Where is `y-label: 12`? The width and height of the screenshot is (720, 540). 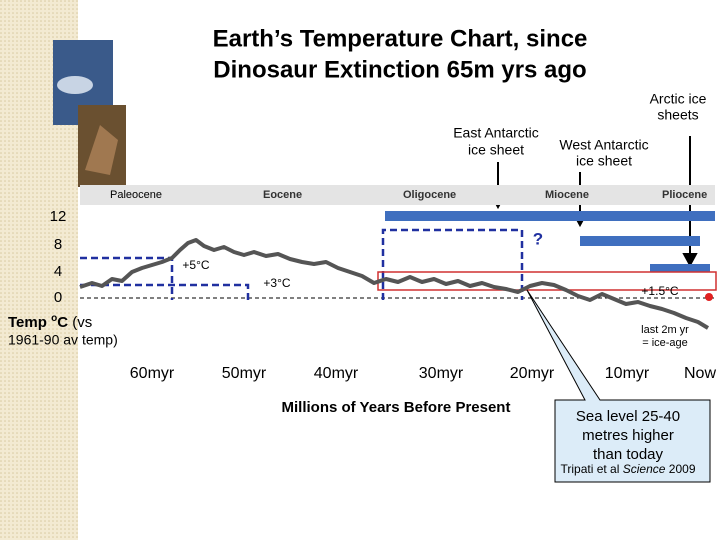
y-label: 12 is located at coordinates (58, 216).